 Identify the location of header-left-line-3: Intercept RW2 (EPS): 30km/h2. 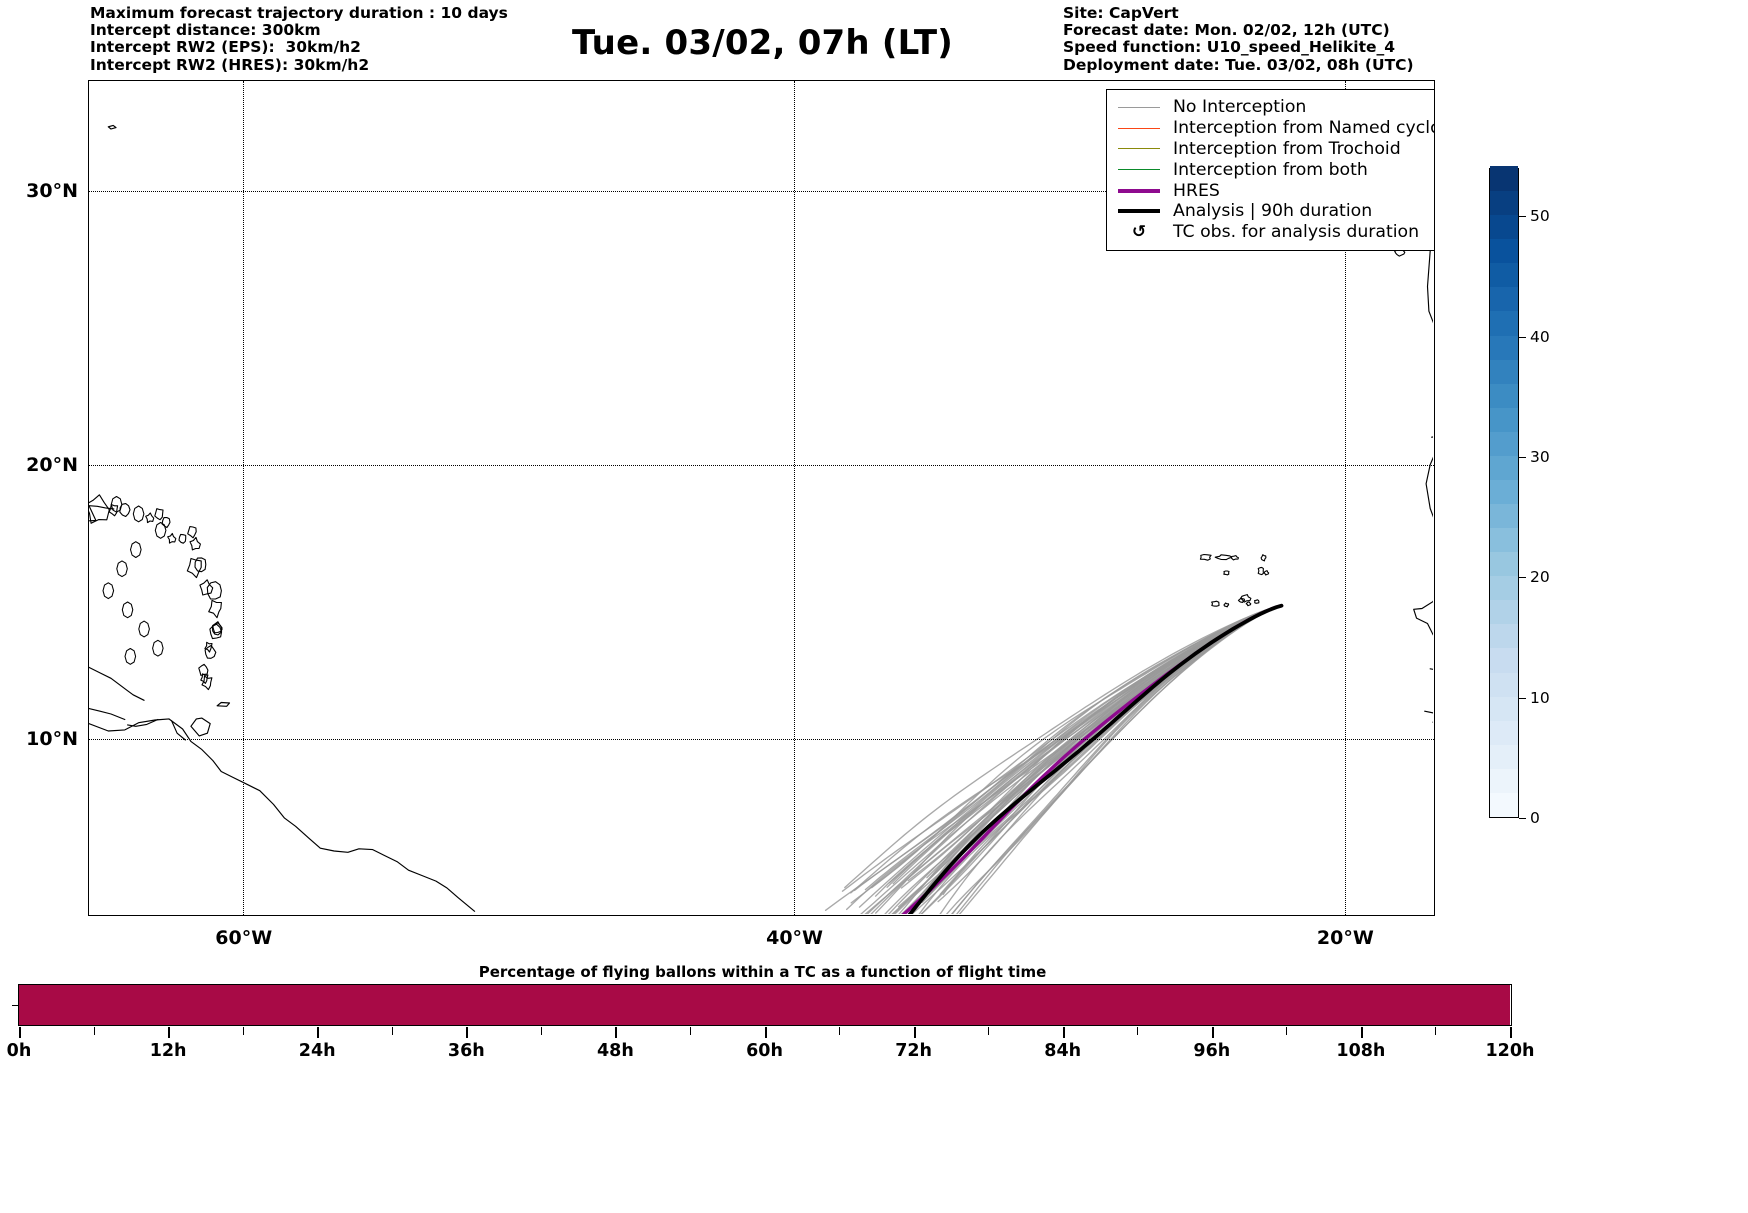
(225, 47).